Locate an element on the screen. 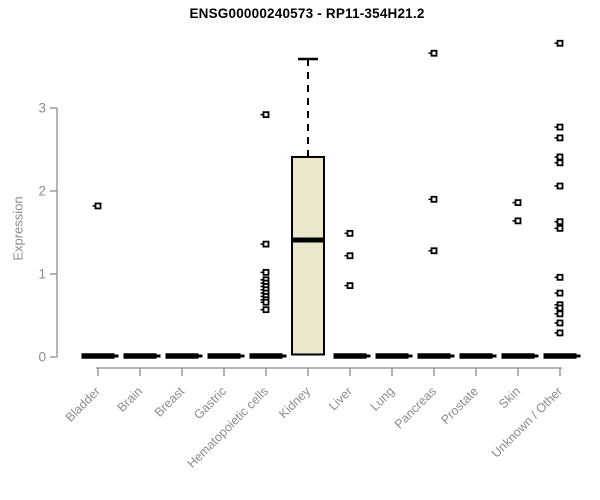  category-label: Gastric is located at coordinates (210, 403).